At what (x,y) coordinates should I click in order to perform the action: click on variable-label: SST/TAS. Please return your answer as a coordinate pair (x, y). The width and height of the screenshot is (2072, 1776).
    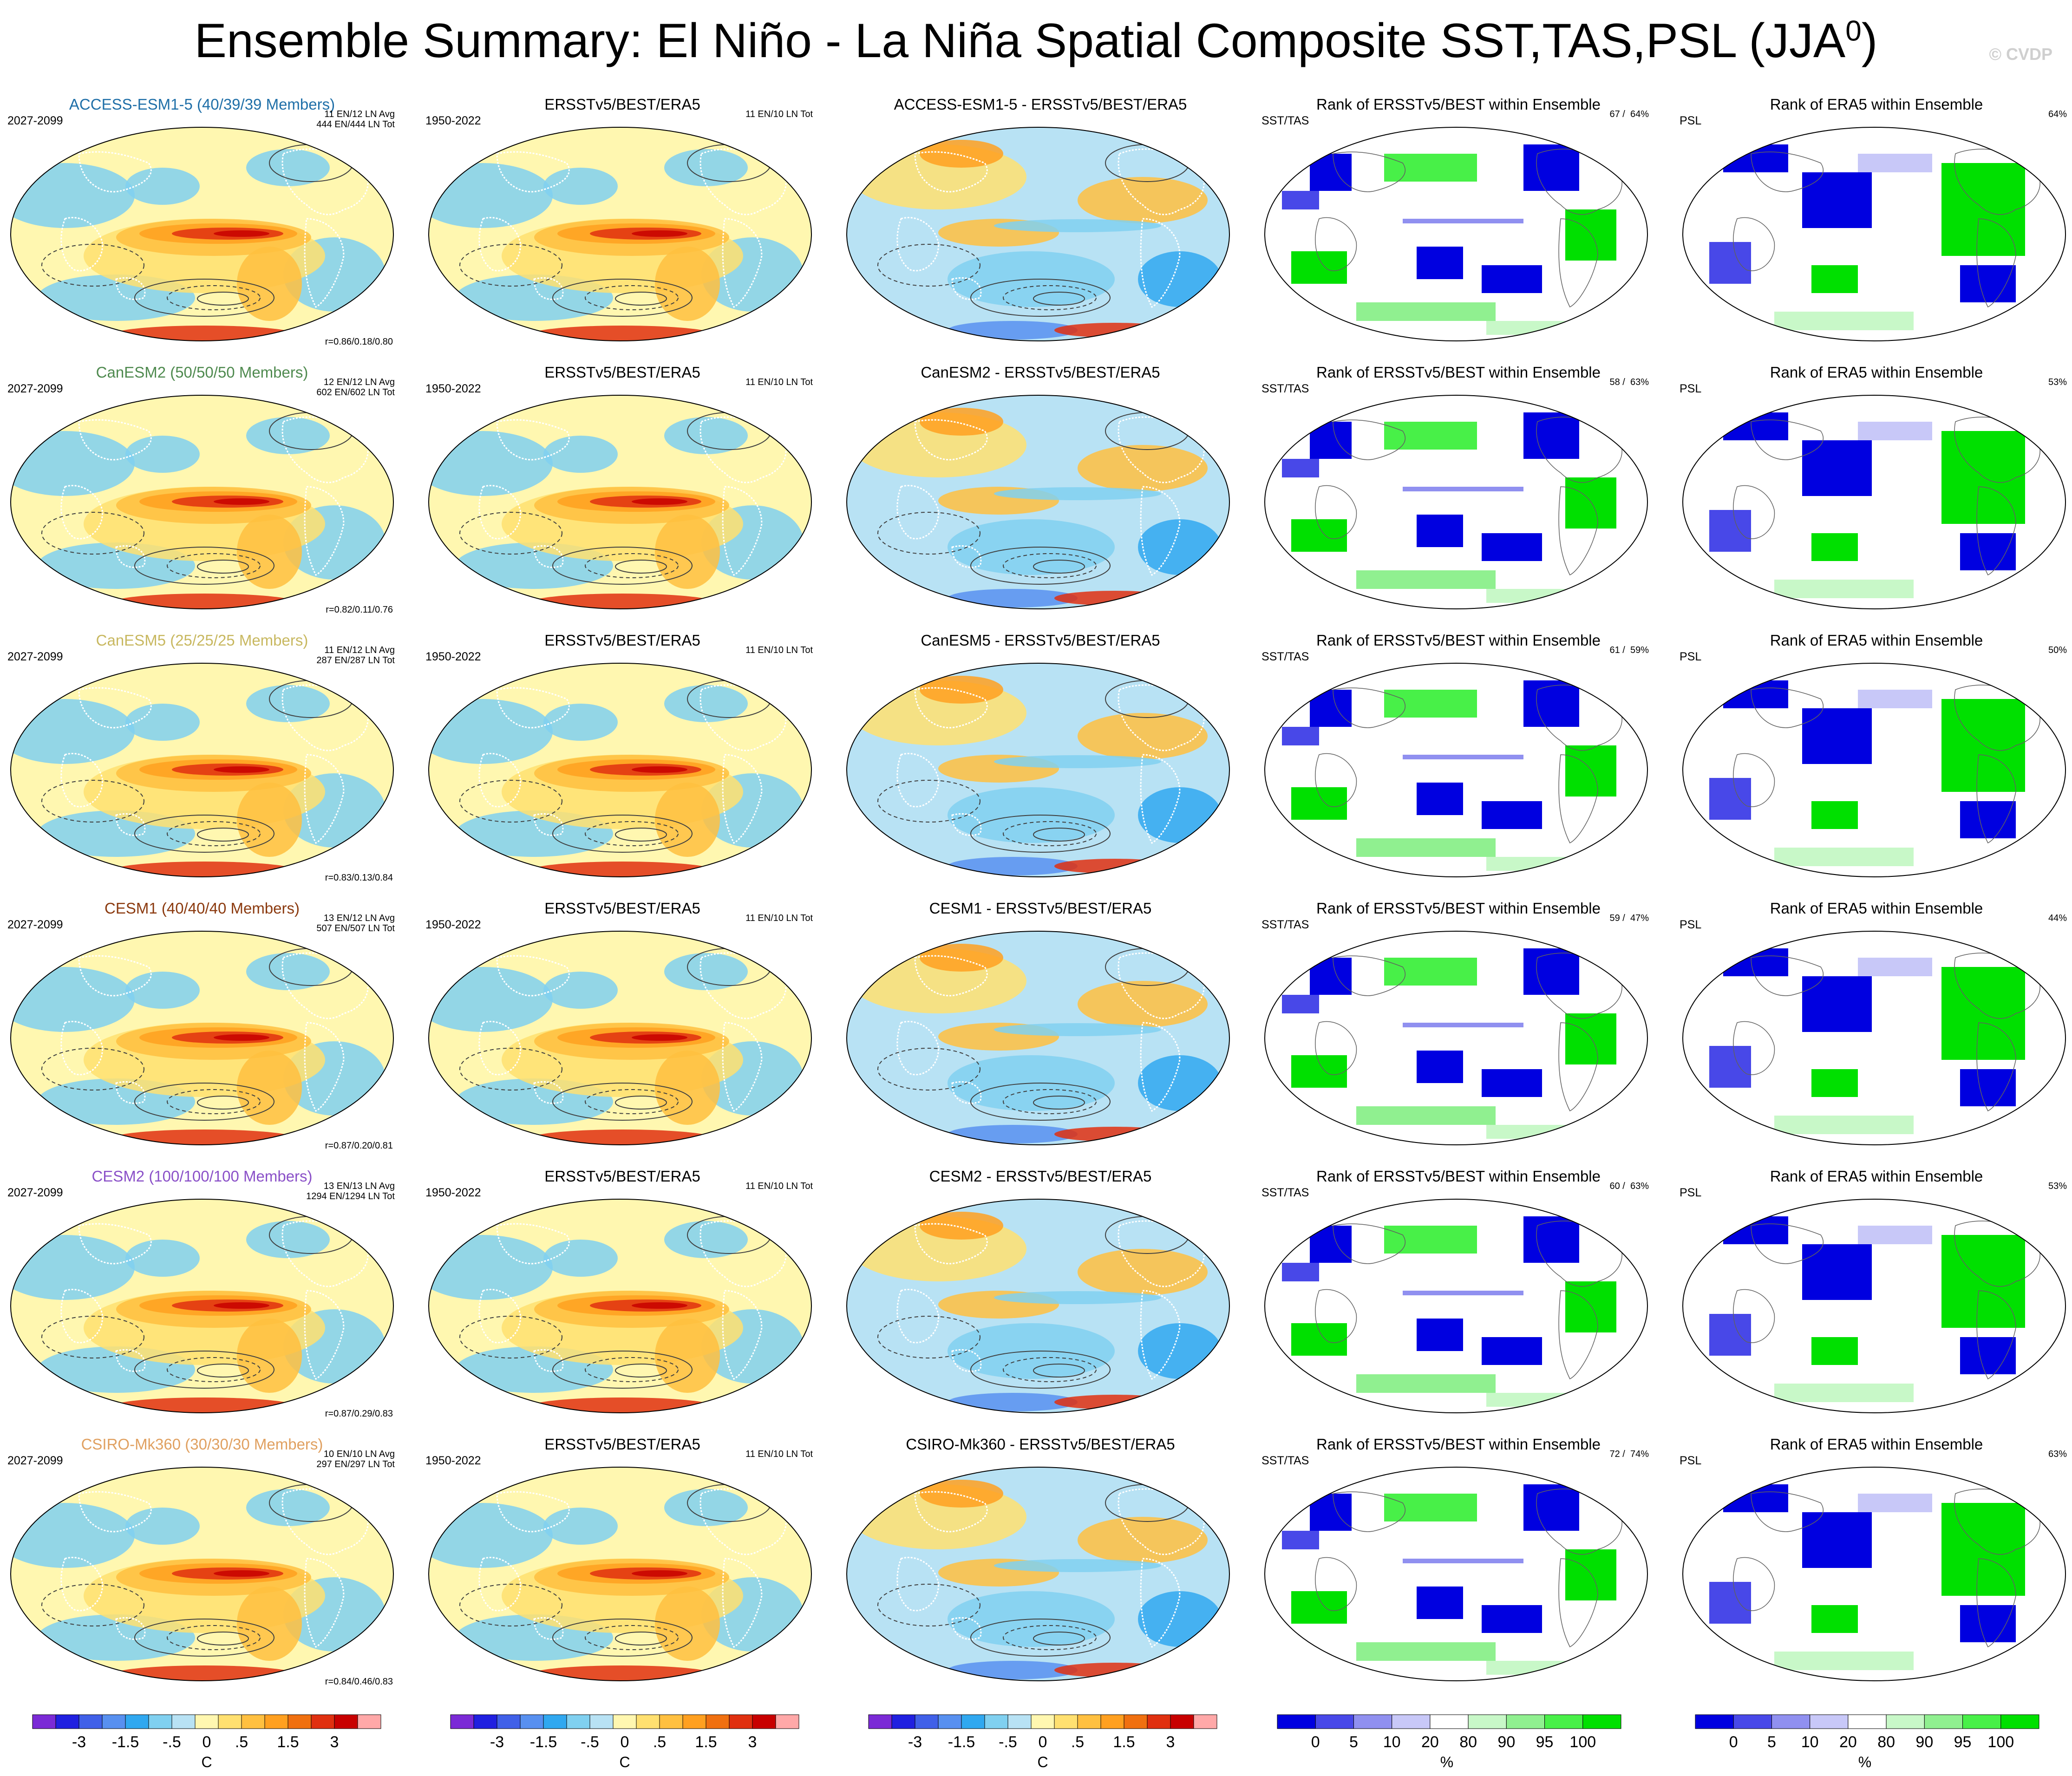
    Looking at the image, I should click on (1285, 1193).